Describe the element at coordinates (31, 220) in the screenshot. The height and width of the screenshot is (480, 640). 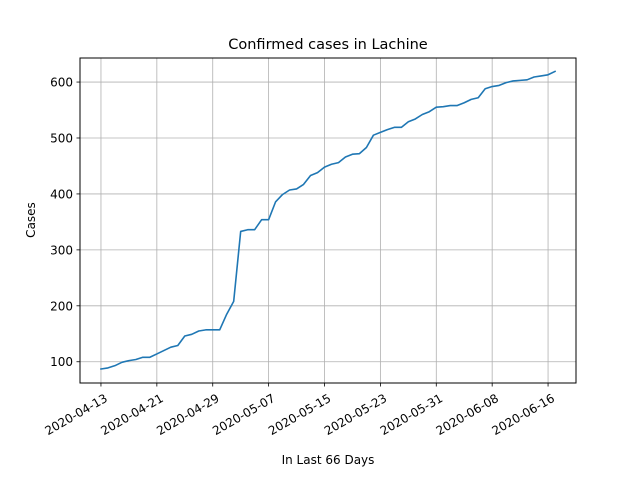
I see `y-axis-label: Cases` at that location.